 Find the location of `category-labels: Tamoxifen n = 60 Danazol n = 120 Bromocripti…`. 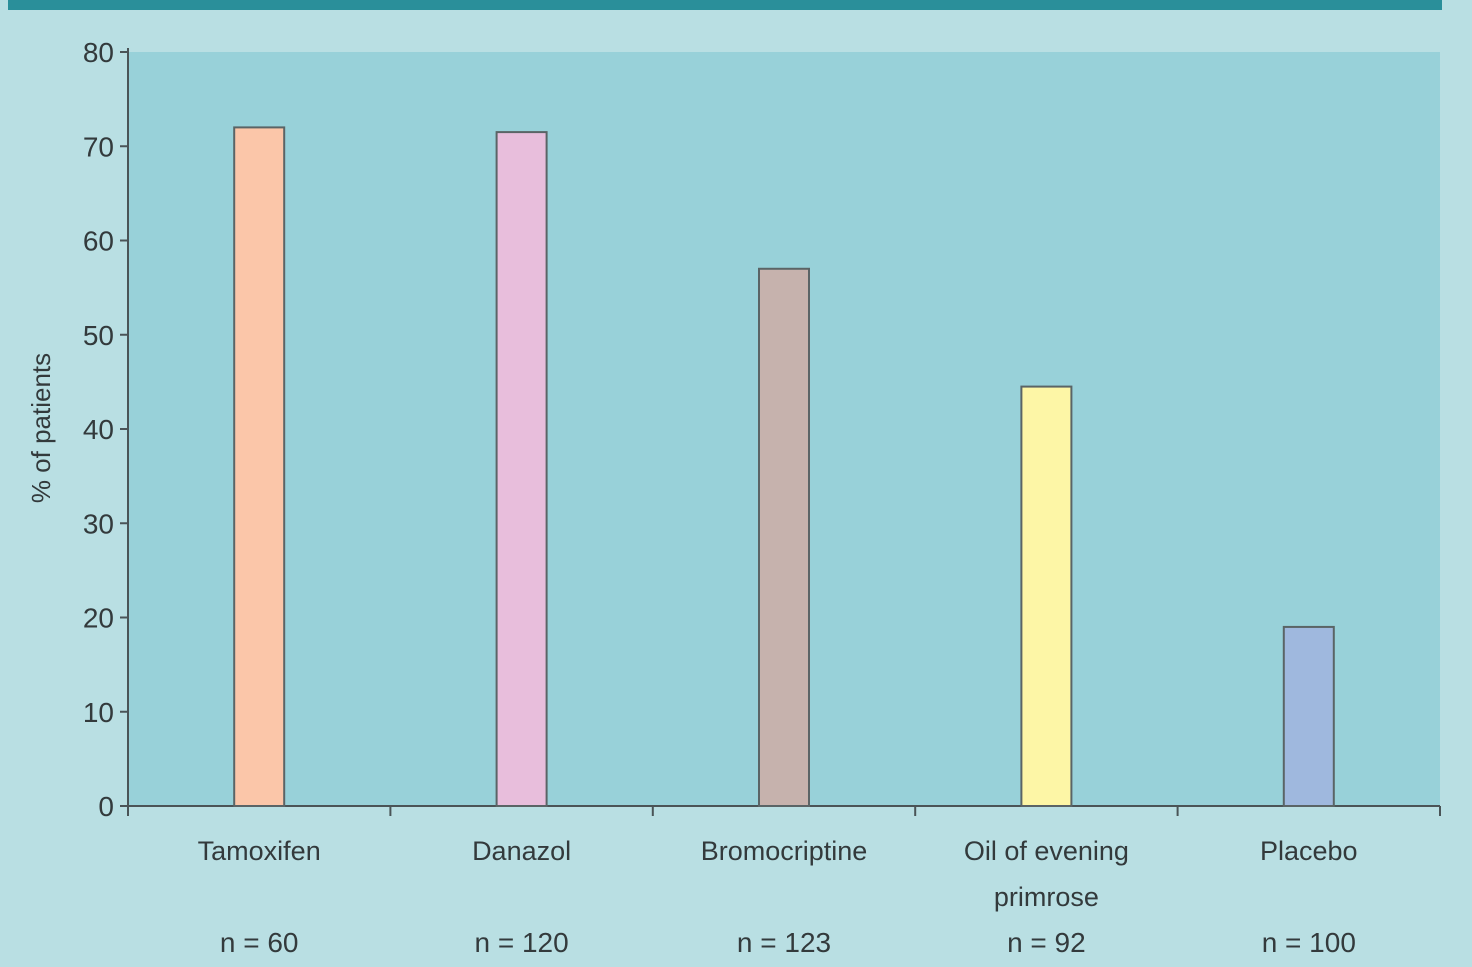

category-labels: Tamoxifen n = 60 Danazol n = 120 Bromocripti… is located at coordinates (778, 897).